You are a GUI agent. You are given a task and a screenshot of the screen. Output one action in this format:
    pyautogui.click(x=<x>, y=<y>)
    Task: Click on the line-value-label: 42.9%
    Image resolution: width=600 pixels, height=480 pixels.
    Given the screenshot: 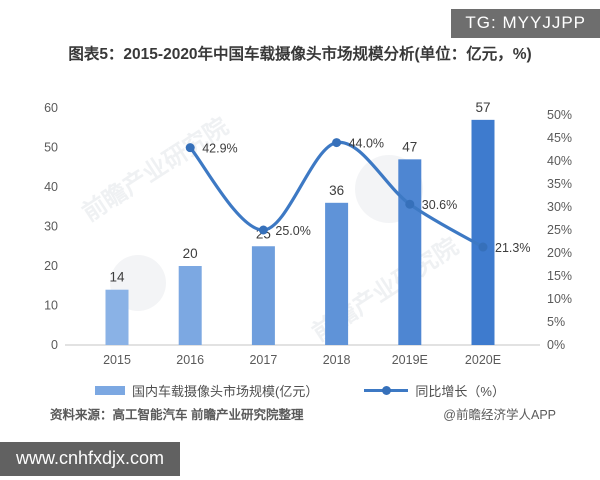 What is the action you would take?
    pyautogui.click(x=219, y=149)
    